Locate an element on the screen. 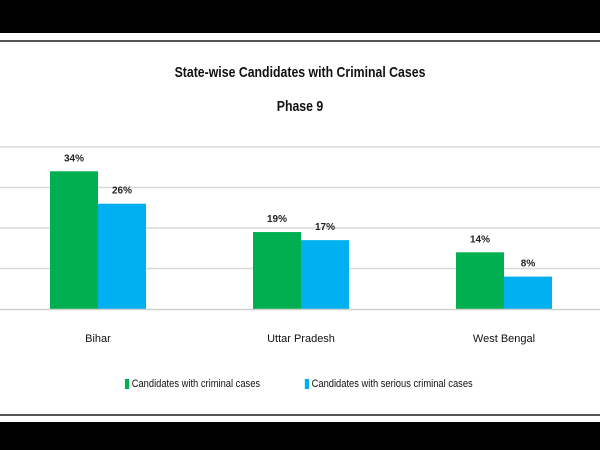 This screenshot has width=600, height=450. category-label: West Bengal is located at coordinates (504, 339).